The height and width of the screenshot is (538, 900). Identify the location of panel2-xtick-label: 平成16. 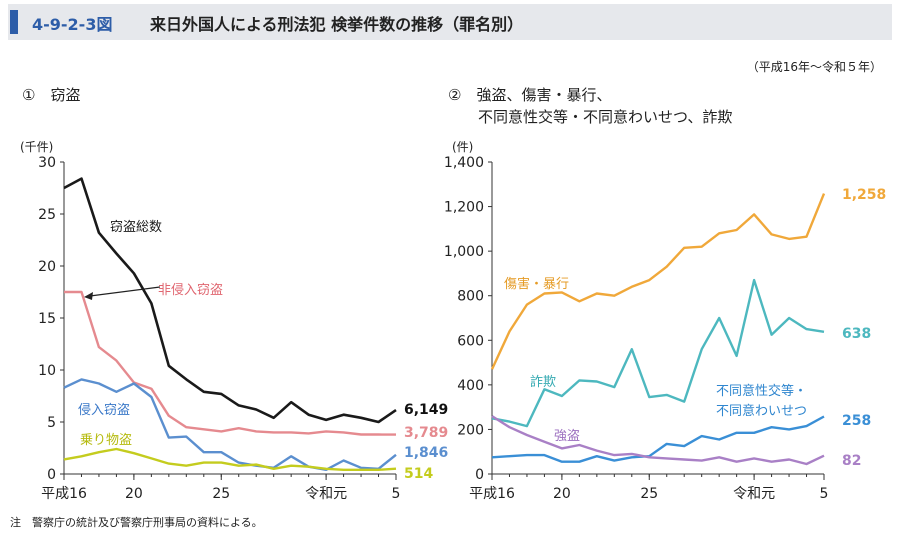
(492, 494).